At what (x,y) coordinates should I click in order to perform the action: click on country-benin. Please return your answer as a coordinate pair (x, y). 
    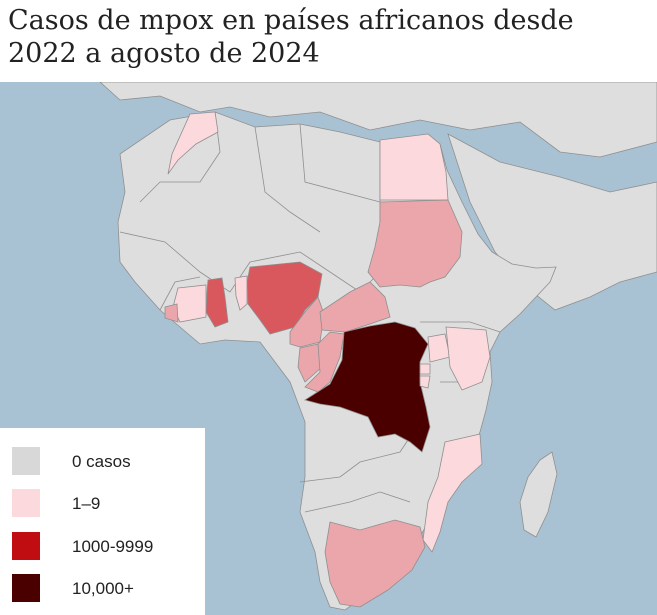
    Looking at the image, I should click on (241, 293).